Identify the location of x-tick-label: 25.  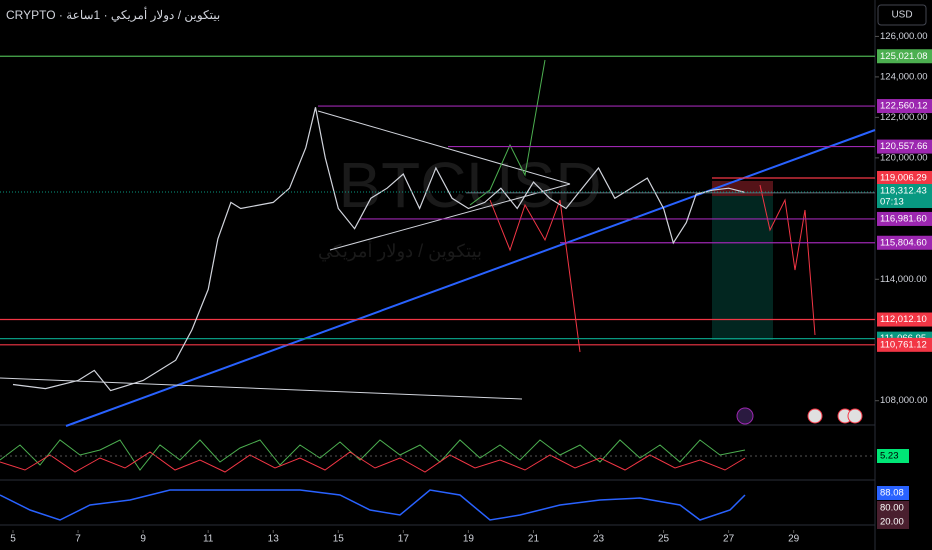
(664, 539).